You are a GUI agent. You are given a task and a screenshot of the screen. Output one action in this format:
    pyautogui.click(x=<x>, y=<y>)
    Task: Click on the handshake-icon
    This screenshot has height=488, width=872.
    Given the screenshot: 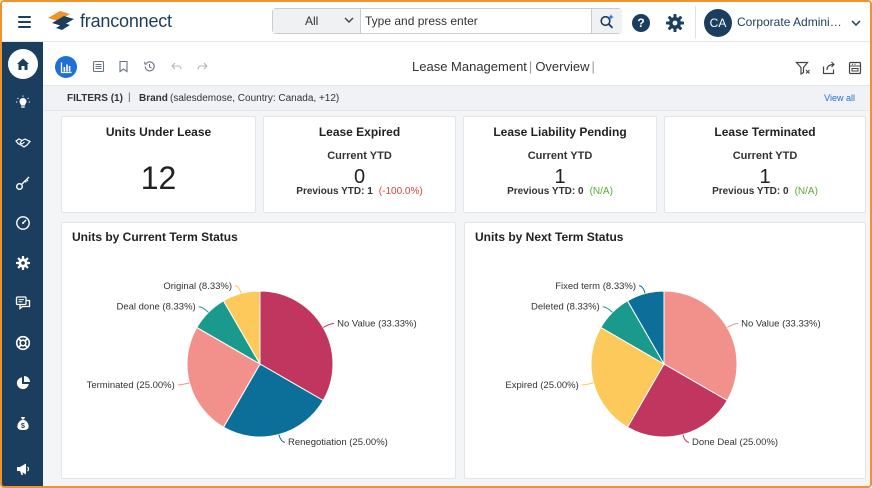 What is the action you would take?
    pyautogui.click(x=23, y=143)
    